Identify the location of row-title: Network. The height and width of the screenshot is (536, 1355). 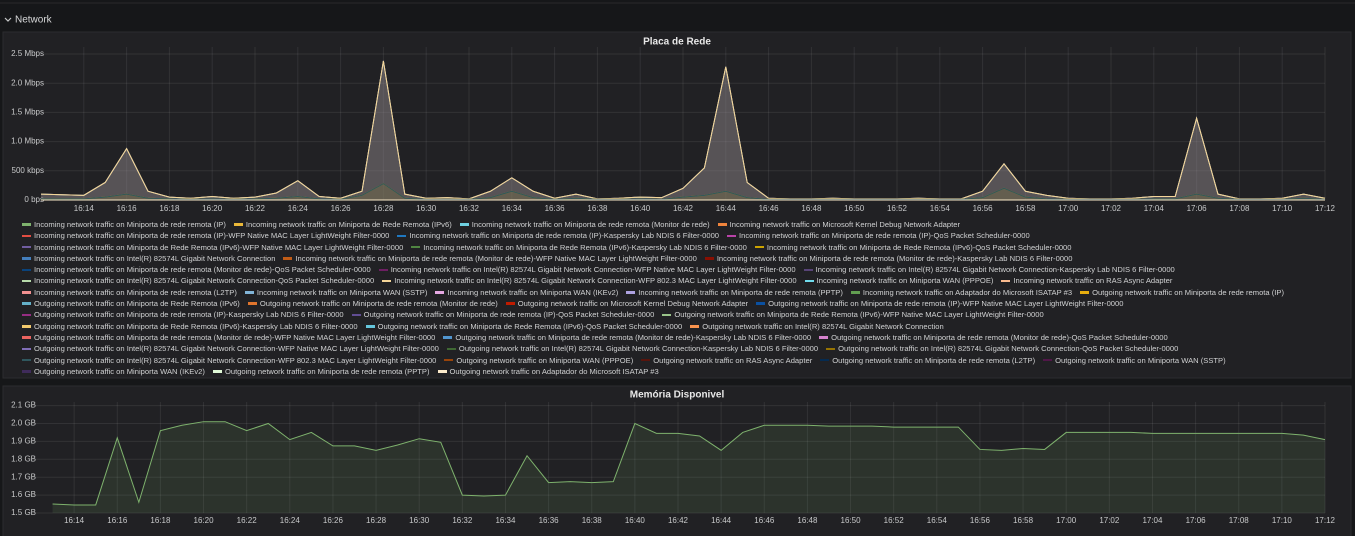
(34, 20).